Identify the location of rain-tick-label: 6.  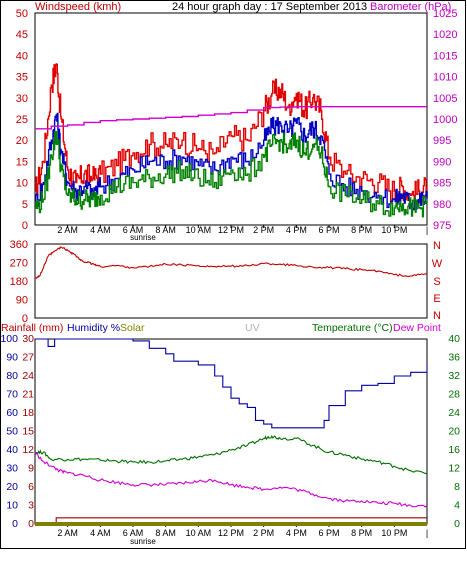
(31, 487).